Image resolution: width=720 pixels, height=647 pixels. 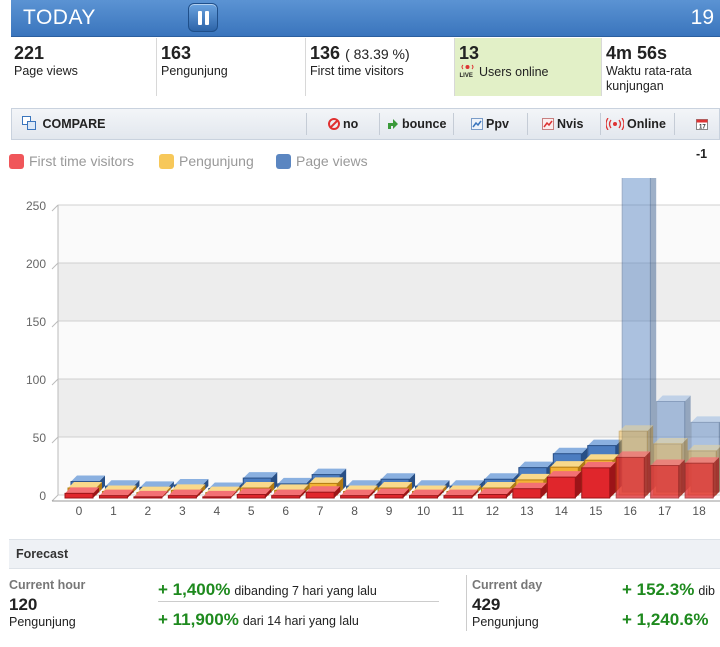 What do you see at coordinates (665, 619) in the screenshot?
I see `day-compare-14d-value: + 1,240.6%` at bounding box center [665, 619].